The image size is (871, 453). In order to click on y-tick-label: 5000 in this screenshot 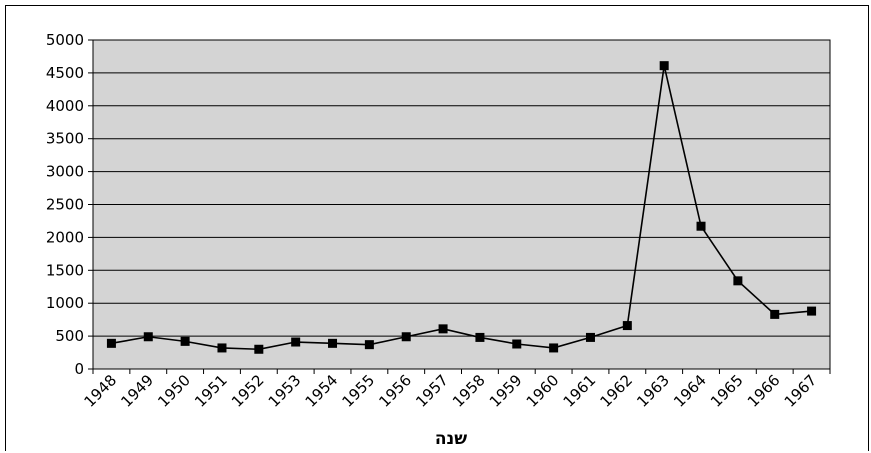, I will do `click(65, 40)`.